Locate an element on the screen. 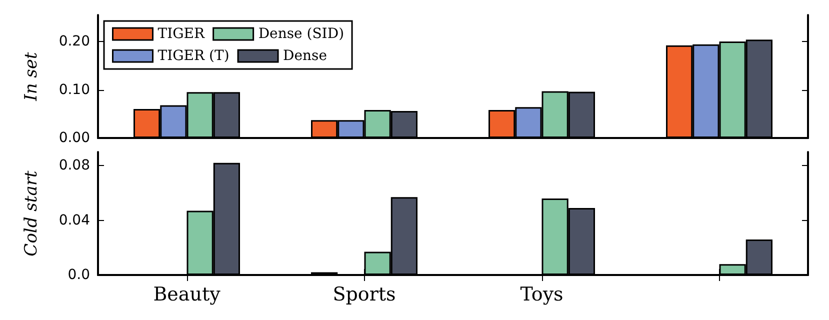  legend-label: TIGER is located at coordinates (182, 34).